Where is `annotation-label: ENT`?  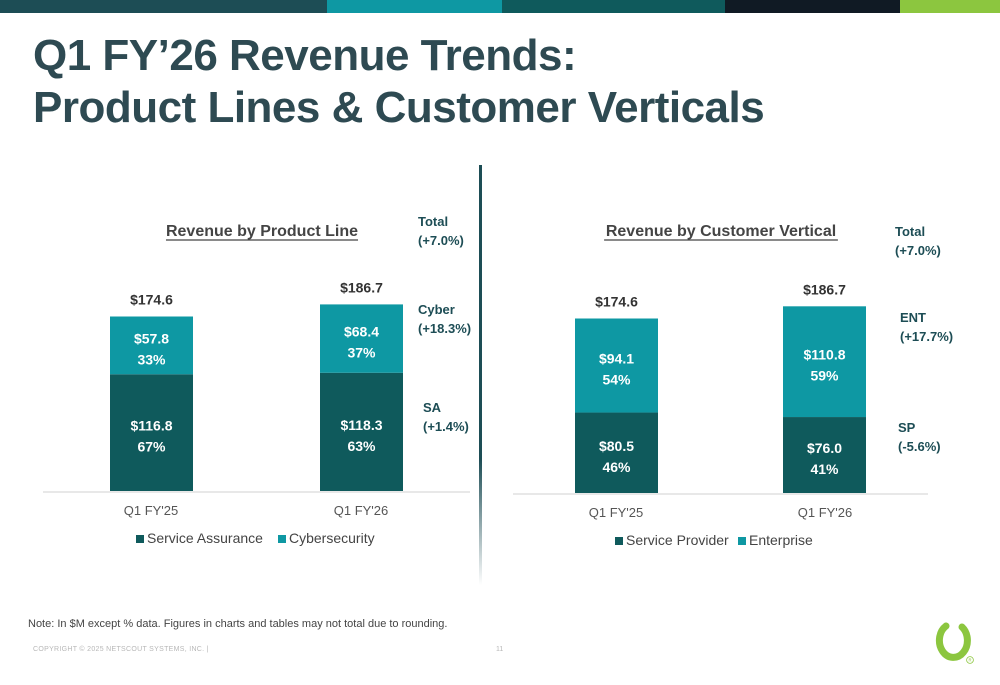
annotation-label: ENT is located at coordinates (913, 317).